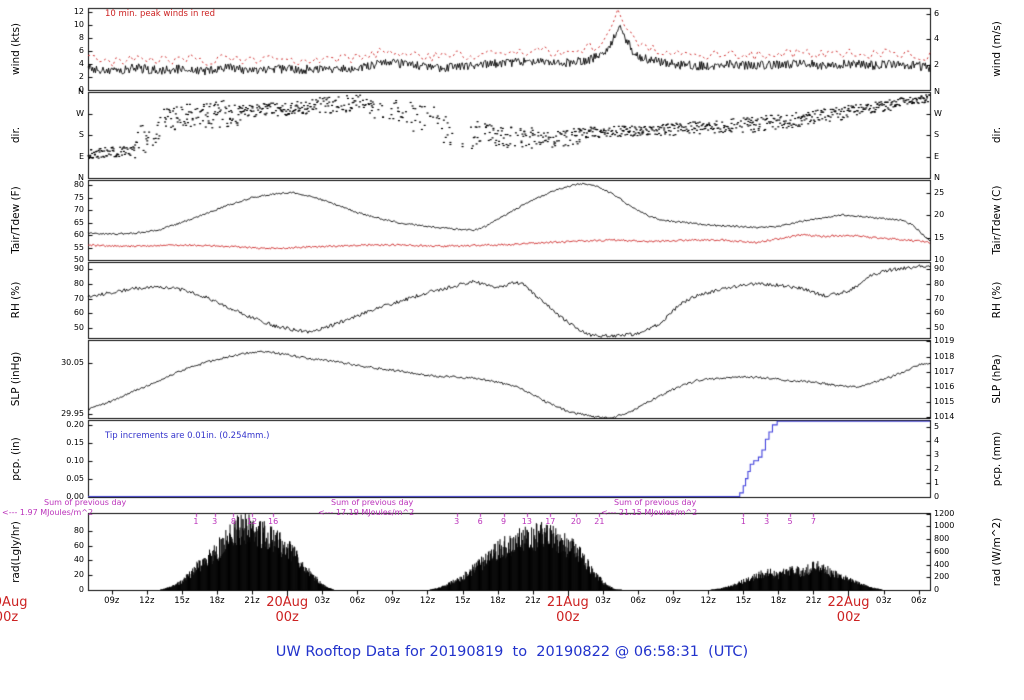 The height and width of the screenshot is (700, 1024). I want to click on rad-cum-sum-mark: 8, so click(233, 521).